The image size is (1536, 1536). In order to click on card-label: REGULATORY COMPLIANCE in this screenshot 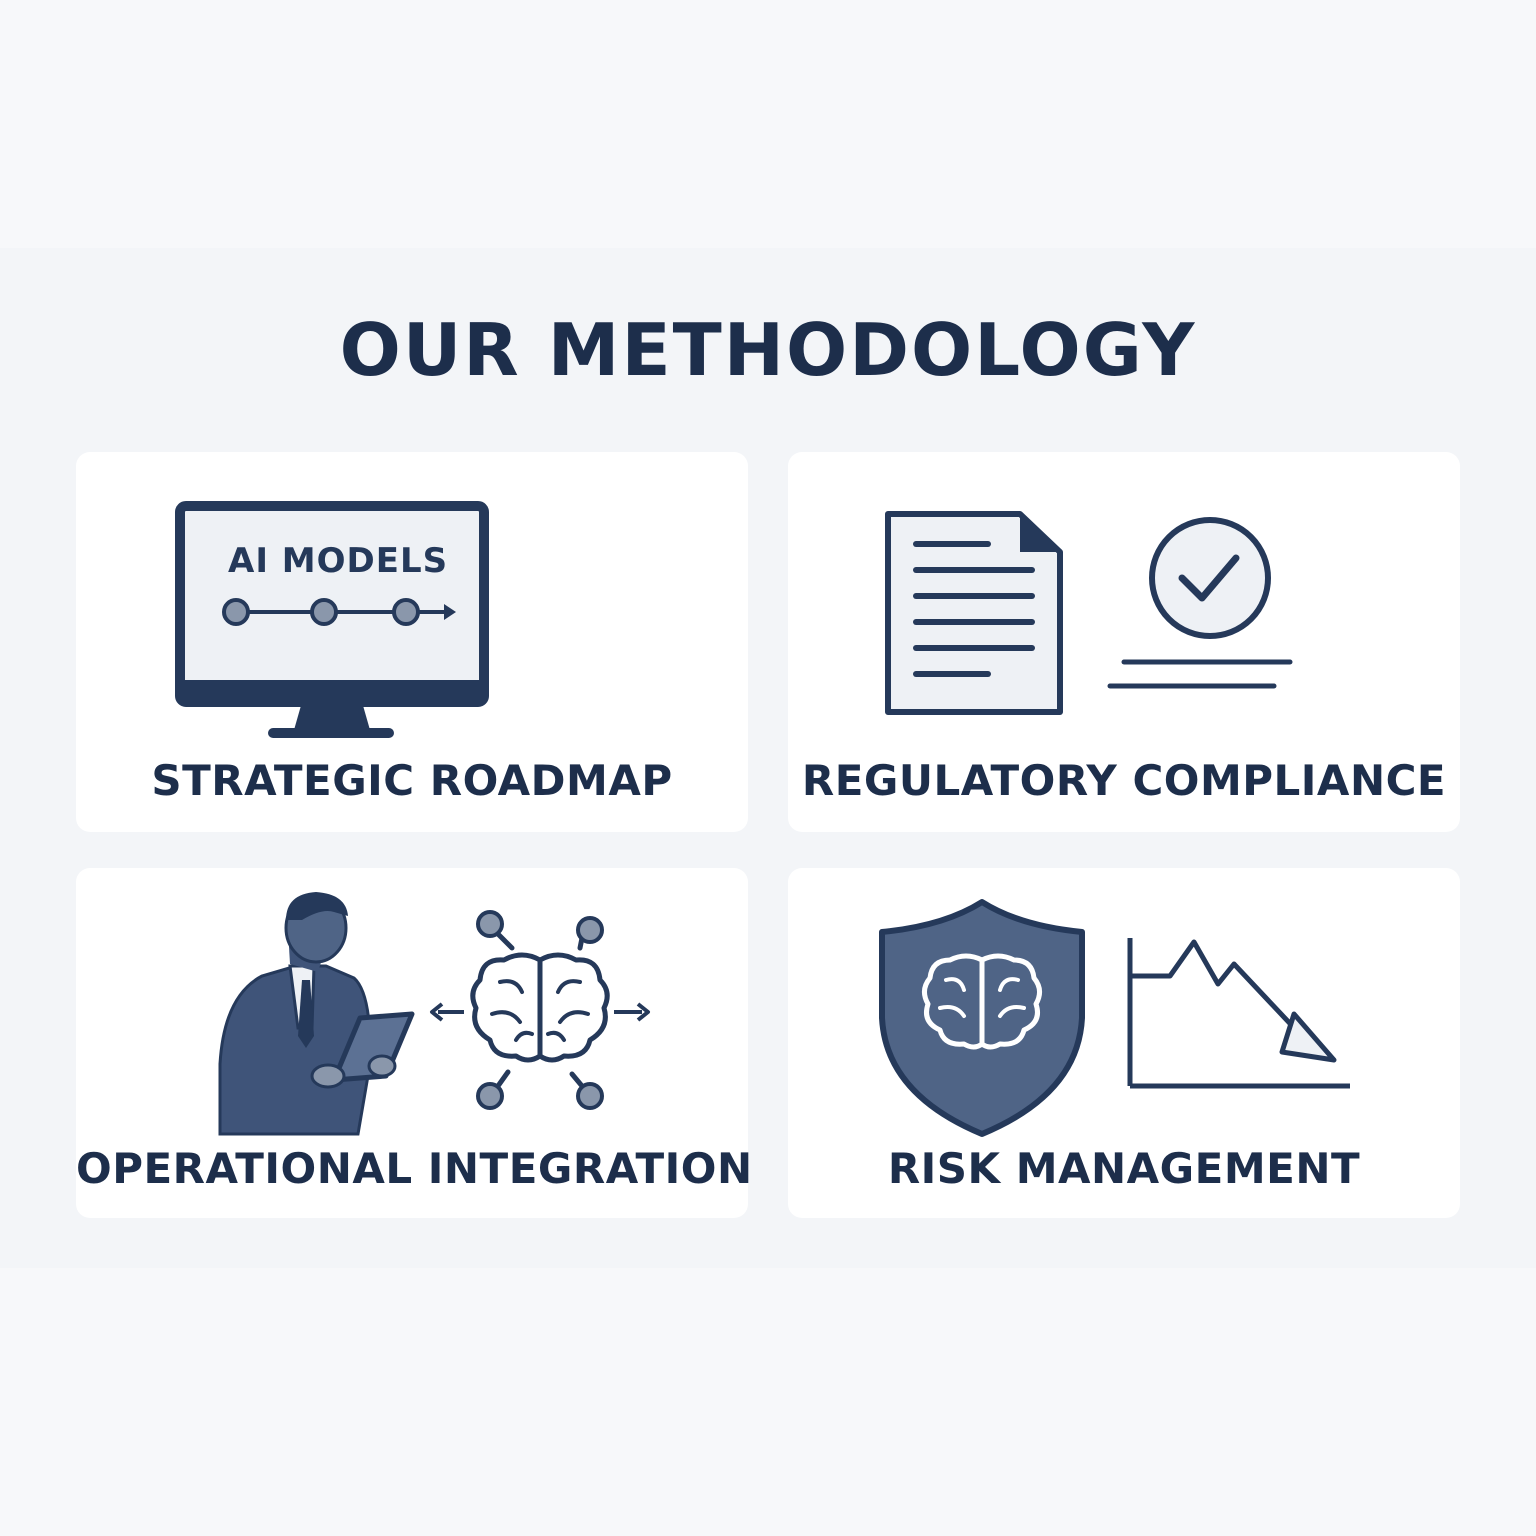, I will do `click(1124, 780)`.